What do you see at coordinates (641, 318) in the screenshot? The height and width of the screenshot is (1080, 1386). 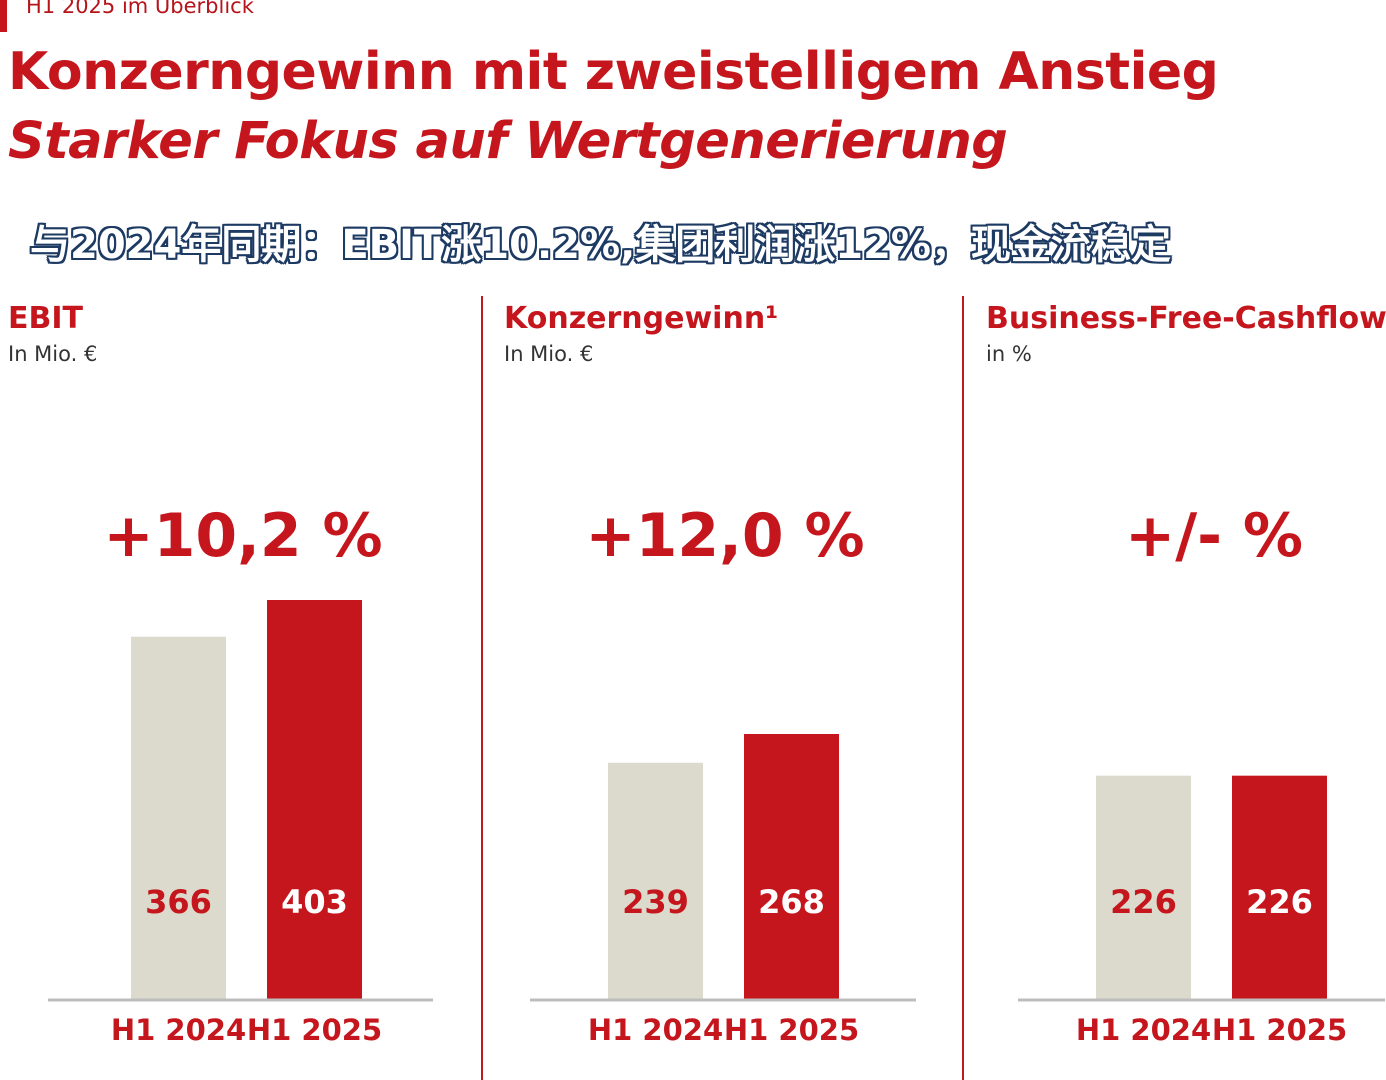 I see `chart-title: Konzerngewinn¹` at bounding box center [641, 318].